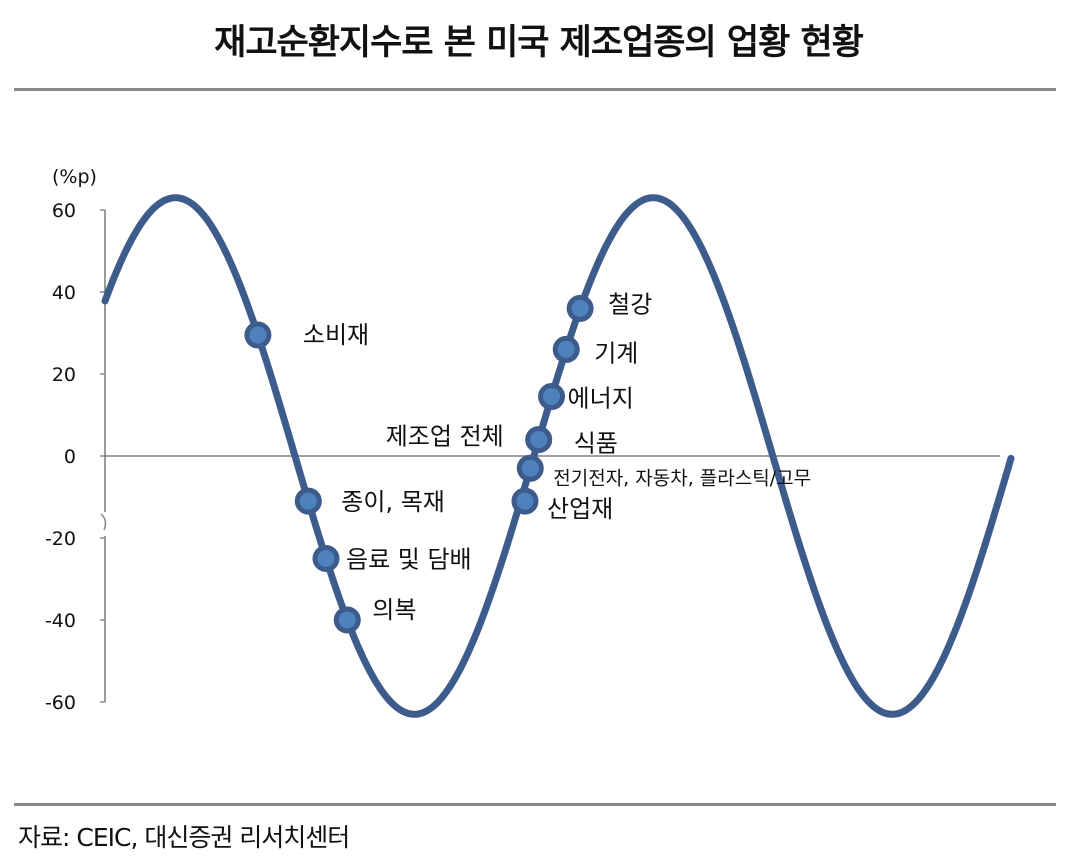  What do you see at coordinates (60, 539) in the screenshot?
I see `y-tick-label: -20` at bounding box center [60, 539].